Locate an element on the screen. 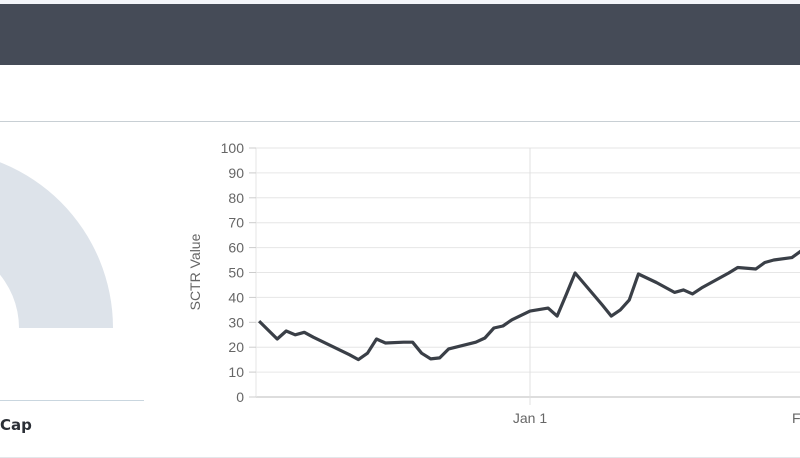 The image size is (800, 458). y-tick-label: 60 is located at coordinates (236, 248).